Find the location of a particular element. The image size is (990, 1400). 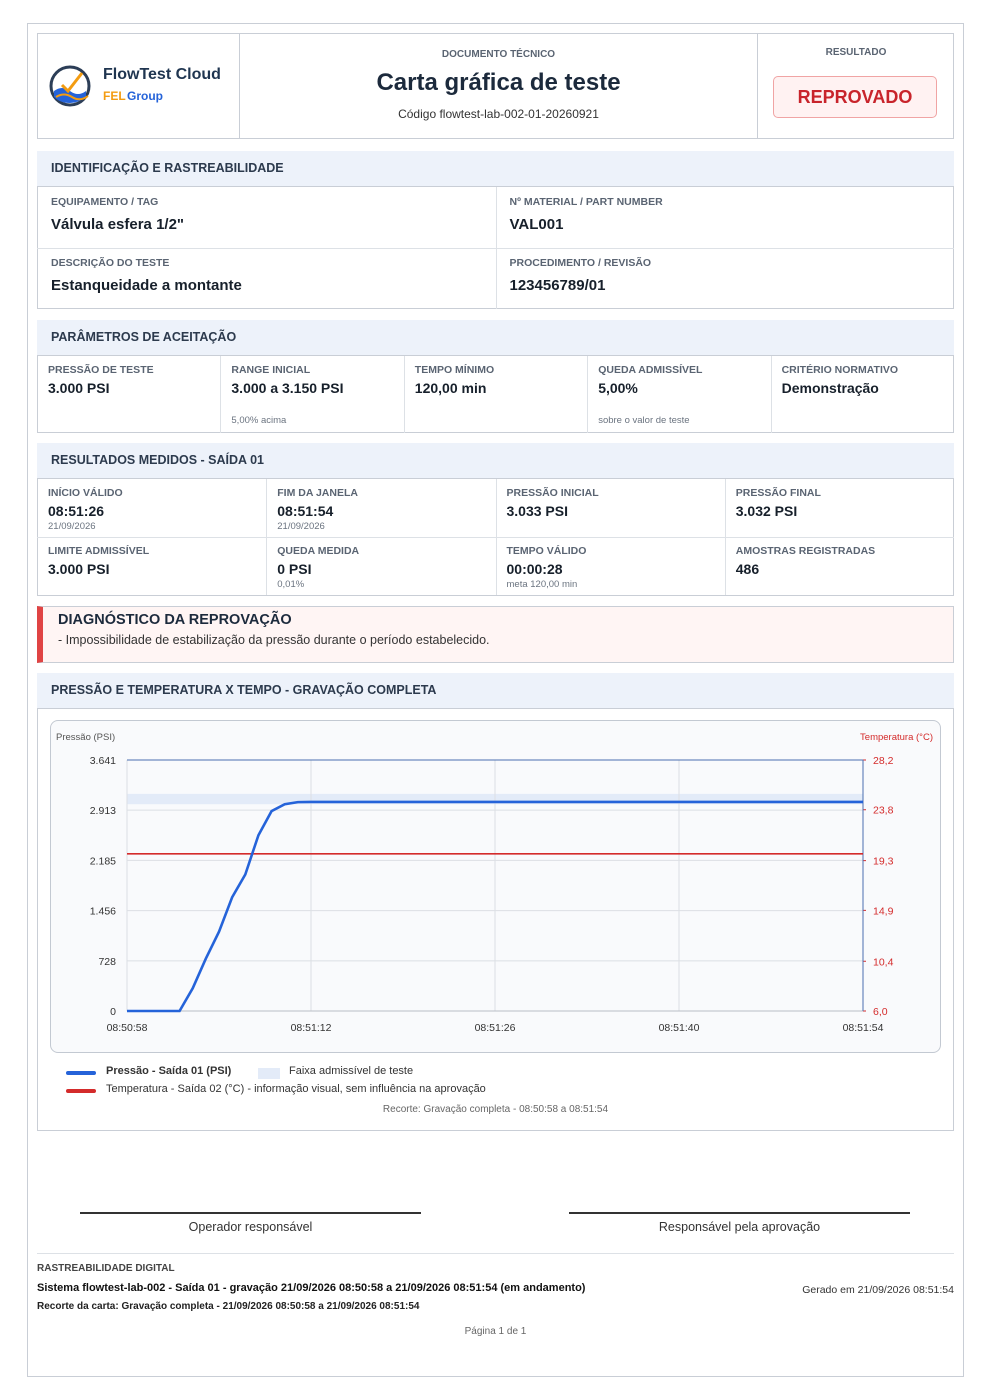

field-note: 5,00% acima is located at coordinates (259, 420).